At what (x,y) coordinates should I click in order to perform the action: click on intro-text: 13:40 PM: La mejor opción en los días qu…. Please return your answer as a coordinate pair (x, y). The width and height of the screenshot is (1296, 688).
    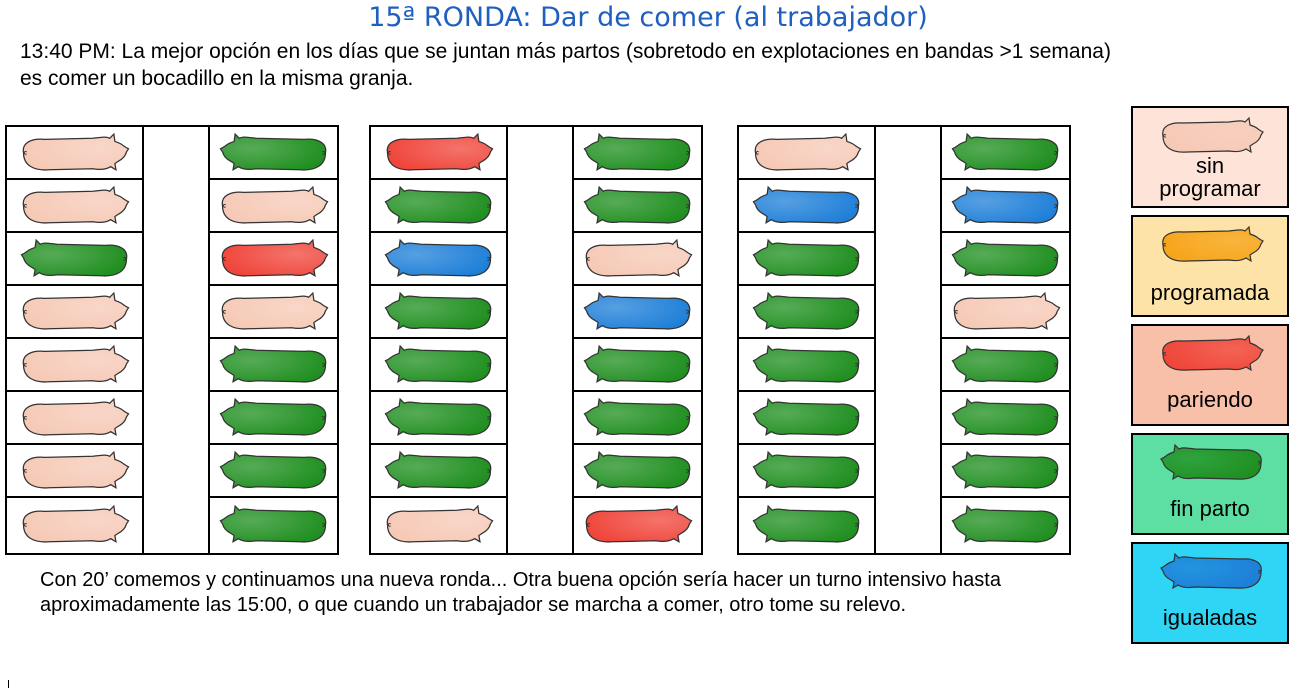
    Looking at the image, I should click on (565, 65).